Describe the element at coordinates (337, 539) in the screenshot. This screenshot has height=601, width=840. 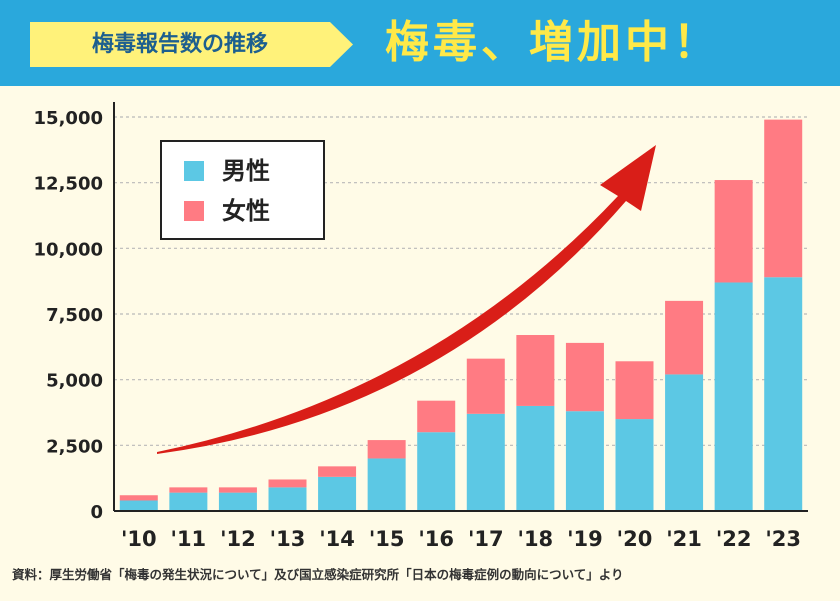
I see `x-tick-label: '14` at that location.